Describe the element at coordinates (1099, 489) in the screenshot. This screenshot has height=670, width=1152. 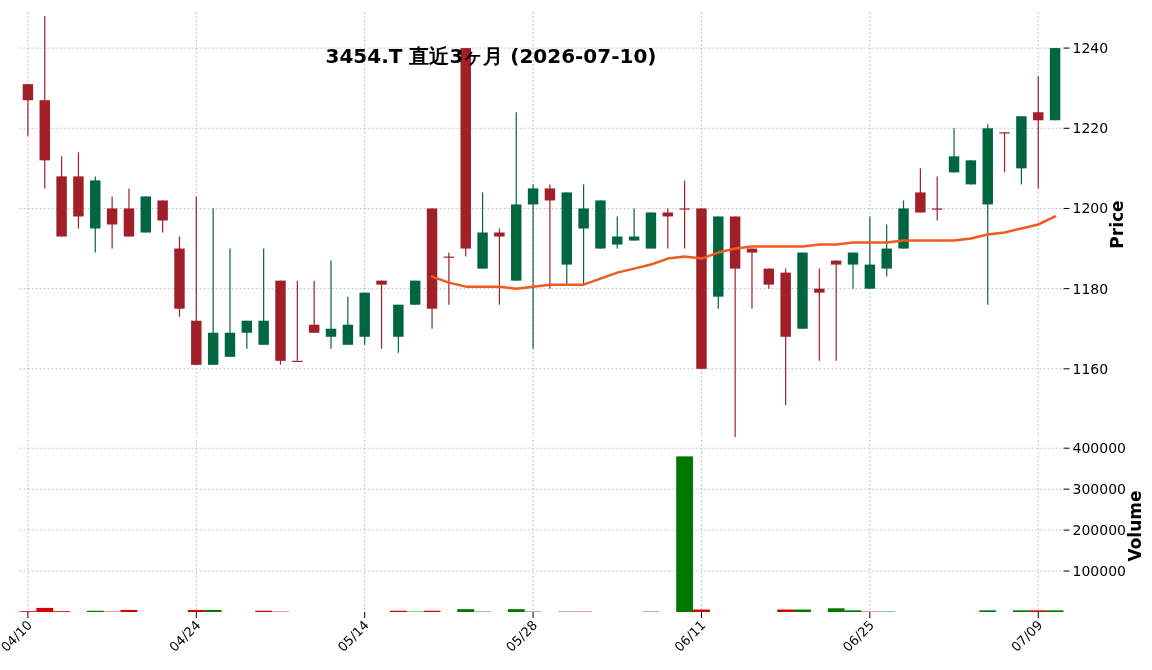
I see `y-tick-label: 300000` at that location.